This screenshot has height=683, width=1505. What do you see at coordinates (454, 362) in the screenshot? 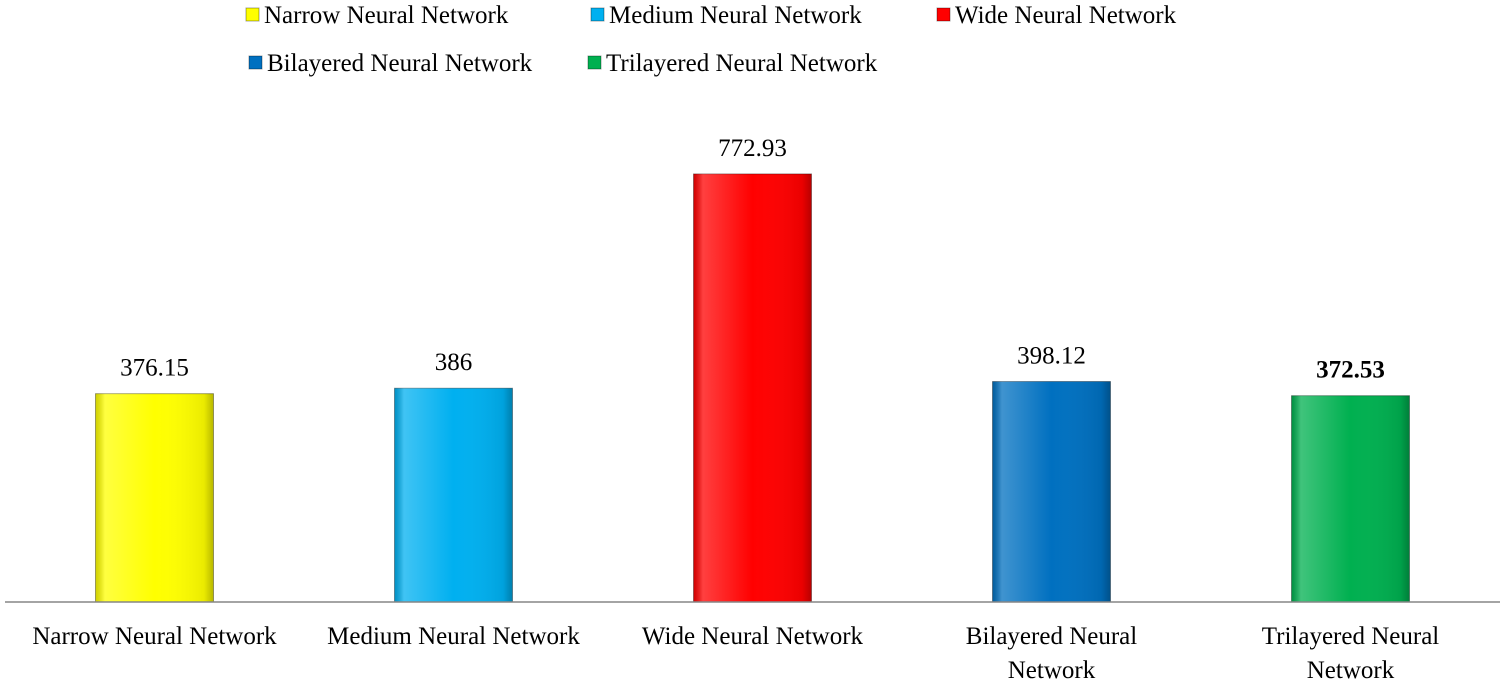
I see `value-label-1: 386` at bounding box center [454, 362].